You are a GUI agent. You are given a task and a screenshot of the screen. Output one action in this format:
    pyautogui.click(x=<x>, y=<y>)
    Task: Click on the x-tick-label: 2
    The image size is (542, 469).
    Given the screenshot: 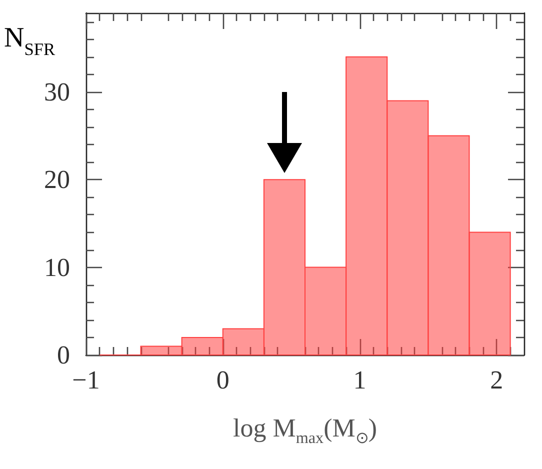 What is the action you would take?
    pyautogui.click(x=497, y=380)
    